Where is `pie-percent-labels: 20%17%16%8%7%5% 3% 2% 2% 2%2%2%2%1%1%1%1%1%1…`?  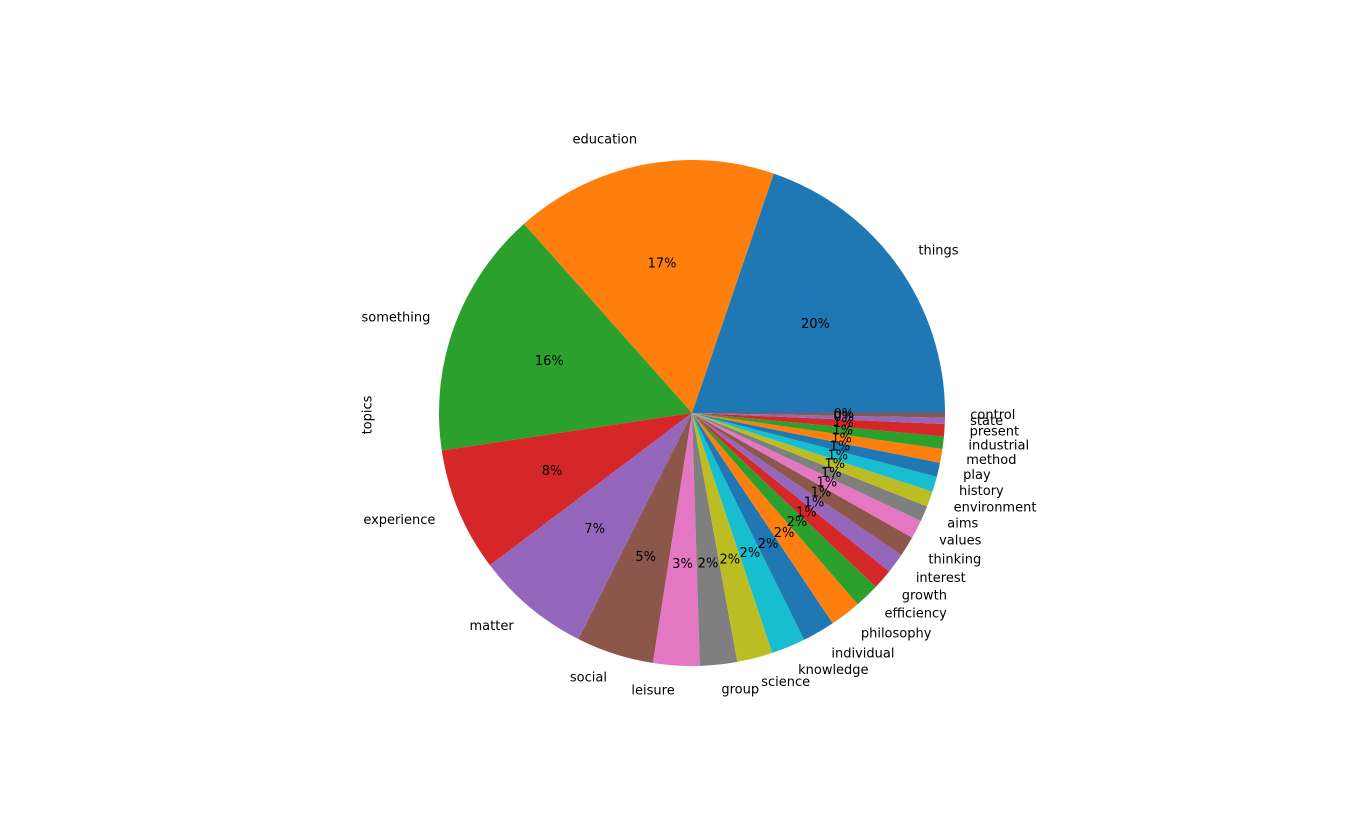
pie-percent-labels: 20%17%16%8%7%5% 3% 2% 2% 2%2%2%2%1%1%1%1%1%1… is located at coordinates (694, 414).